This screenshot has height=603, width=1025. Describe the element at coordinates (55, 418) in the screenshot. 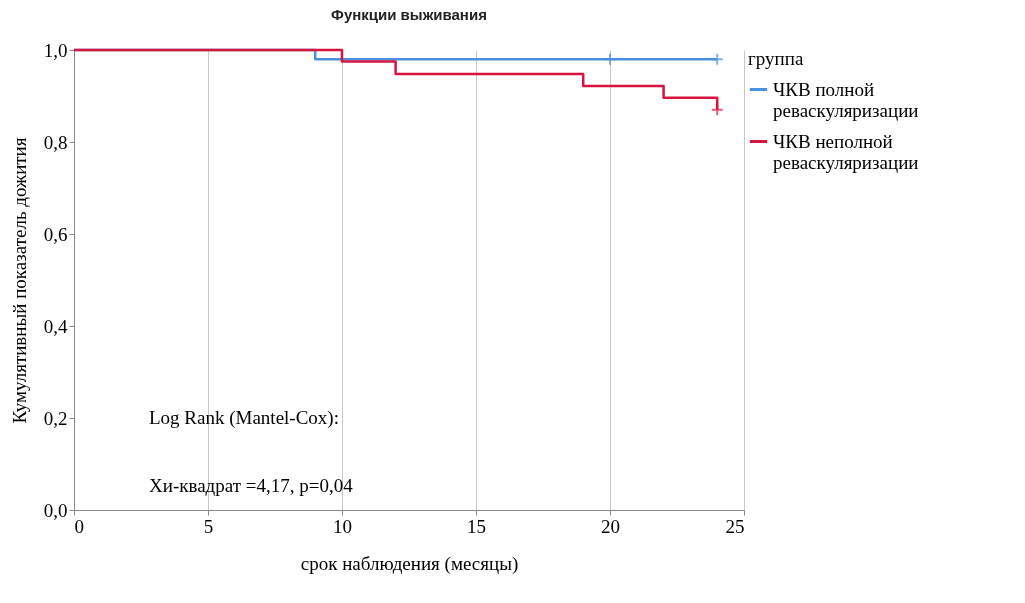

I see `y-tick-label: 0,2` at that location.